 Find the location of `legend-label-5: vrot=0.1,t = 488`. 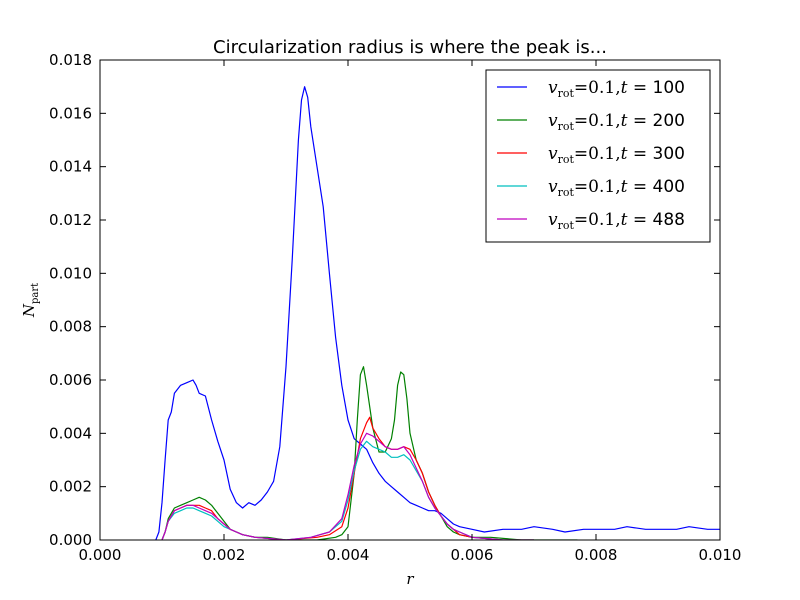

legend-label-5: vrot=0.1,t = 488 is located at coordinates (616, 221).